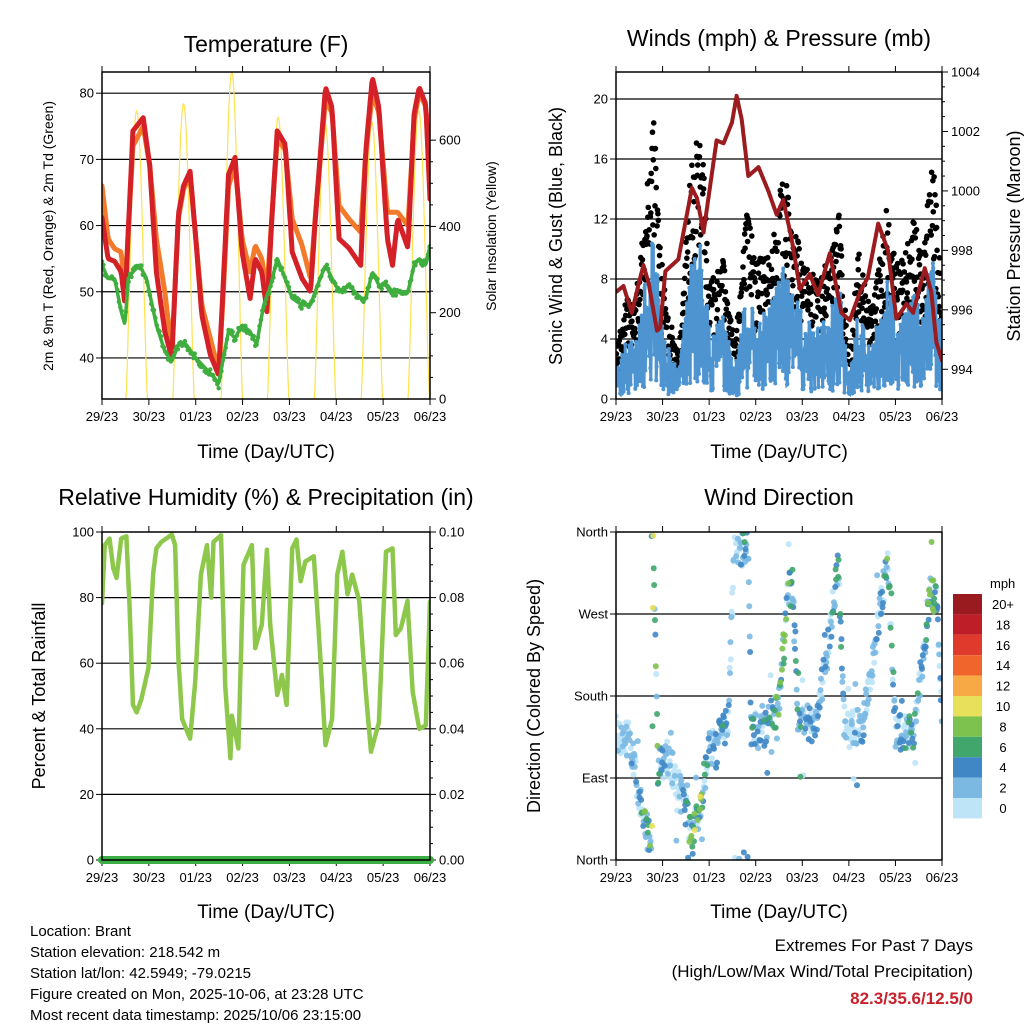 The width and height of the screenshot is (1024, 1024). I want to click on wind-series, so click(779, 319).